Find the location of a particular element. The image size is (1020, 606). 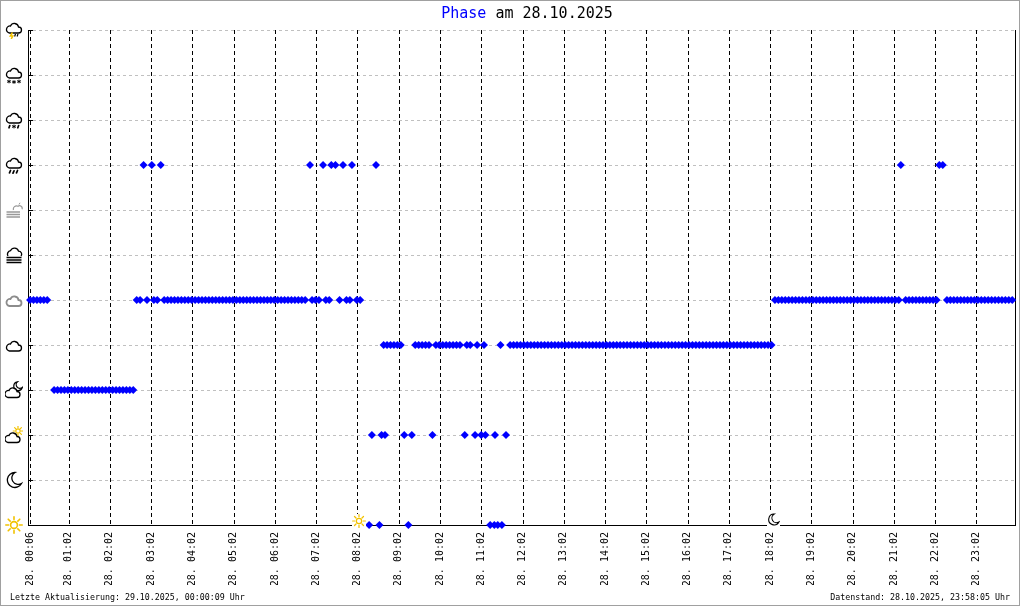

x-tick-label: 28. 18:02 is located at coordinates (769, 559).